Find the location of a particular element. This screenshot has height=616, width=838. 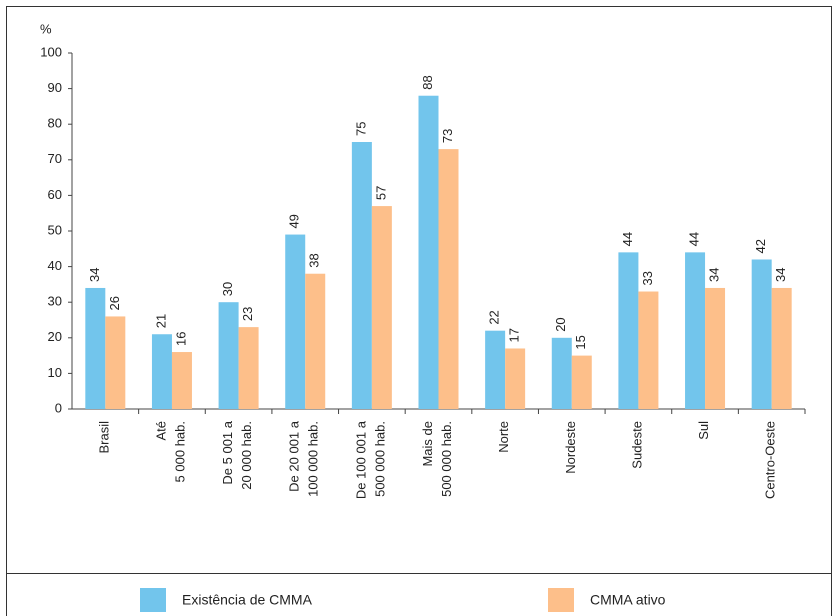

y-tick-label: 20 is located at coordinates (55, 336).